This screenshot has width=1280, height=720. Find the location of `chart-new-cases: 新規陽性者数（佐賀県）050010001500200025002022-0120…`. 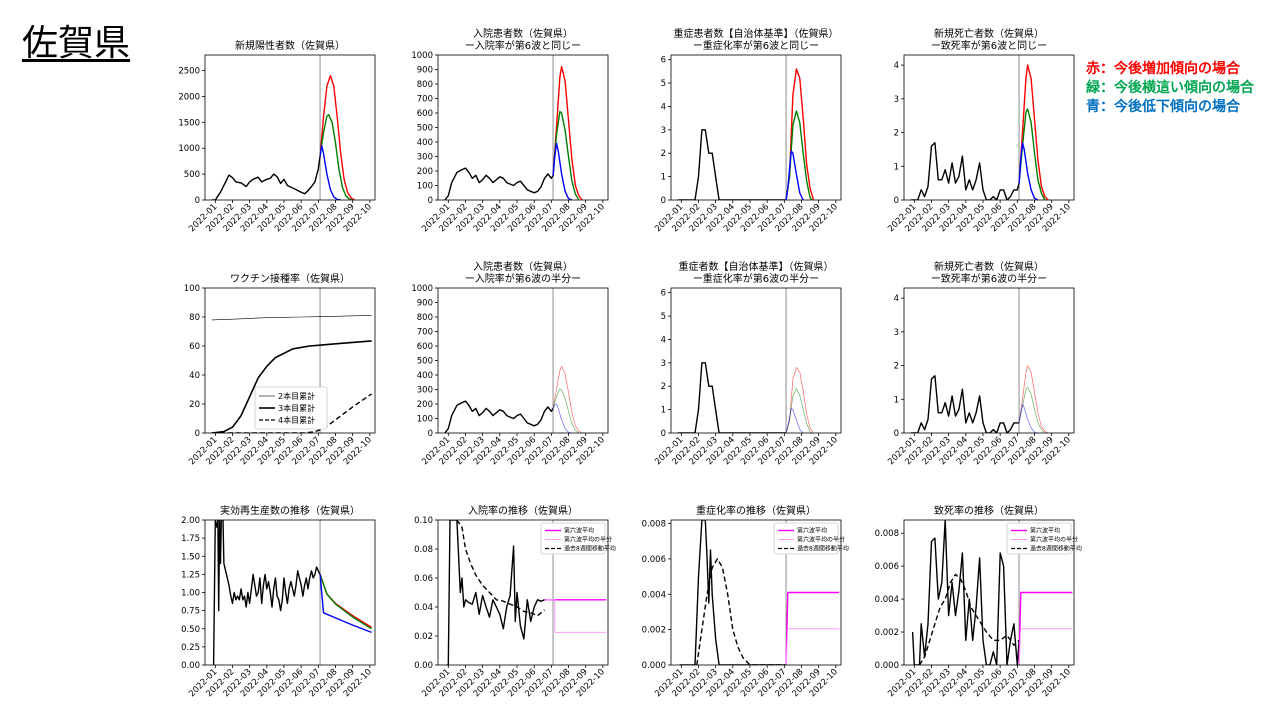

chart-new-cases: 新規陽性者数（佐賀県）050010001500200025002022-0120… is located at coordinates (277, 136).